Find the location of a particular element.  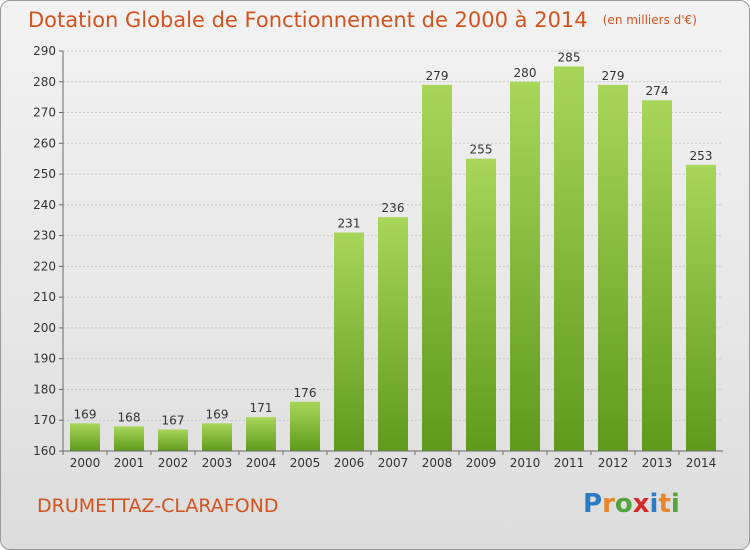

bar-2005 is located at coordinates (305, 426).